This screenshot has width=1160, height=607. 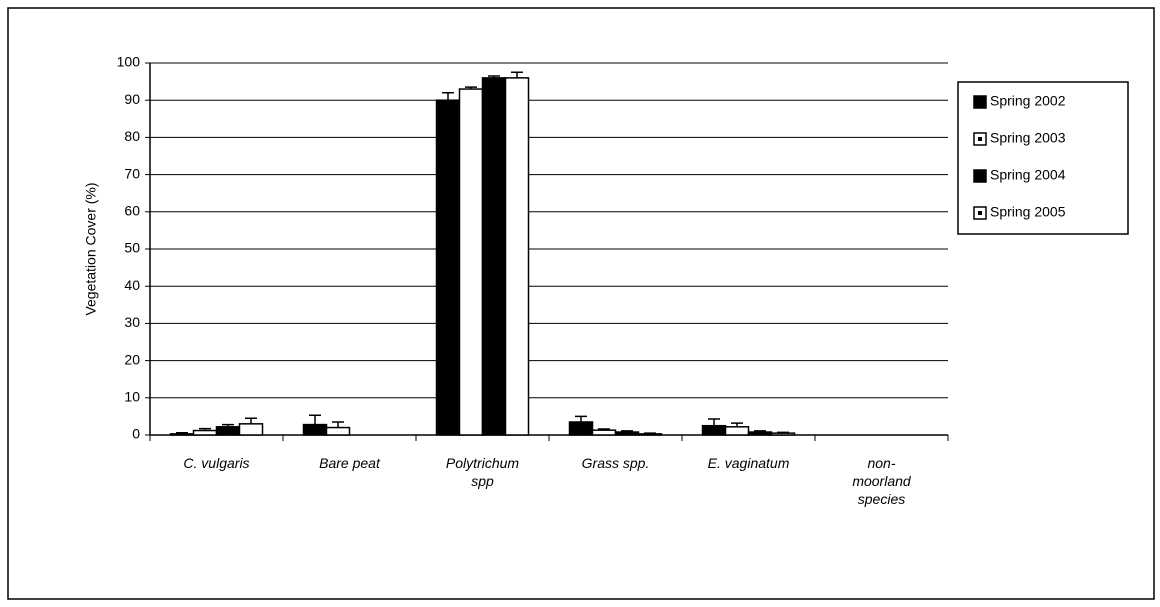 What do you see at coordinates (132, 211) in the screenshot?
I see `y-tick-label: 60` at bounding box center [132, 211].